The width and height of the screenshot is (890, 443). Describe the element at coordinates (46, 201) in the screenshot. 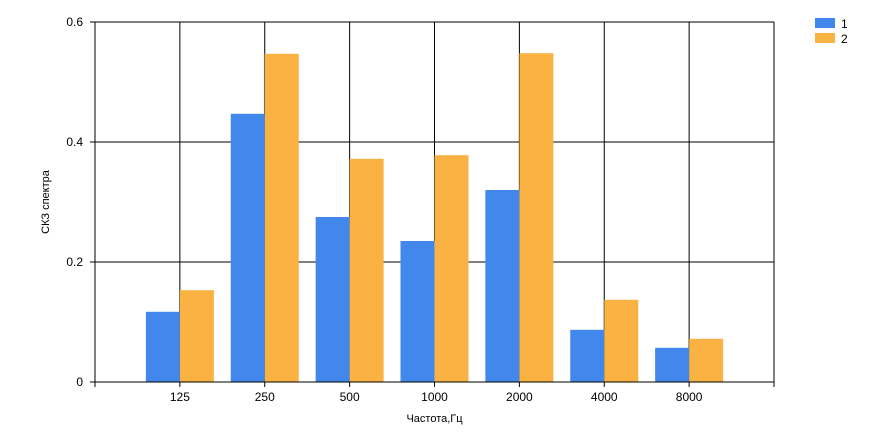

I see `y-axis-title: СКЗ спектра` at that location.